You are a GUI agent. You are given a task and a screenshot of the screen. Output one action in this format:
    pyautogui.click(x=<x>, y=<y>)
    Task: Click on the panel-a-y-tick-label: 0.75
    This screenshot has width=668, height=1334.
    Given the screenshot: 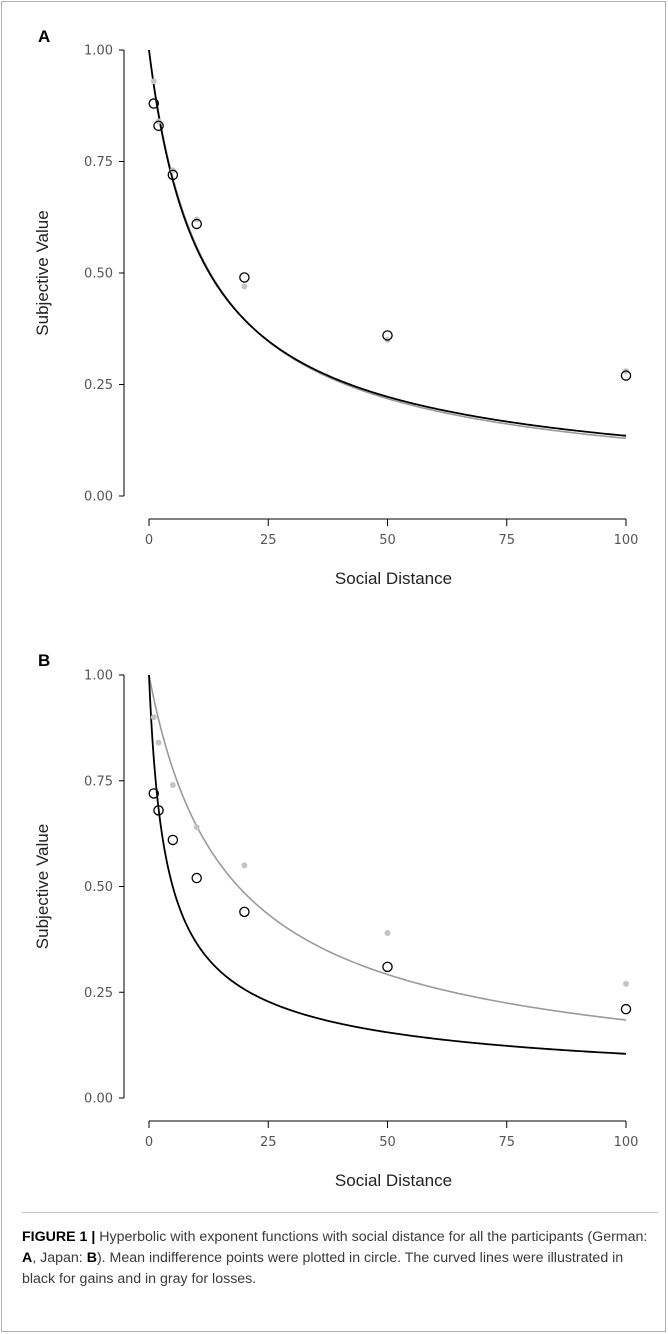 What is the action you would take?
    pyautogui.click(x=98, y=162)
    